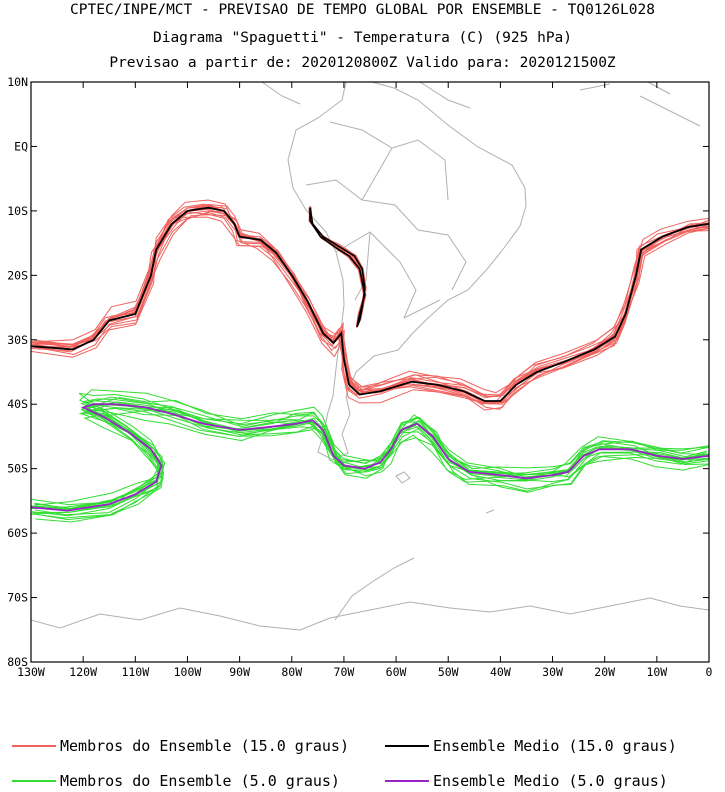 This screenshot has height=792, width=725. I want to click on legend-mean-5: Ensemble Medio (5.0 graus), so click(526, 781).